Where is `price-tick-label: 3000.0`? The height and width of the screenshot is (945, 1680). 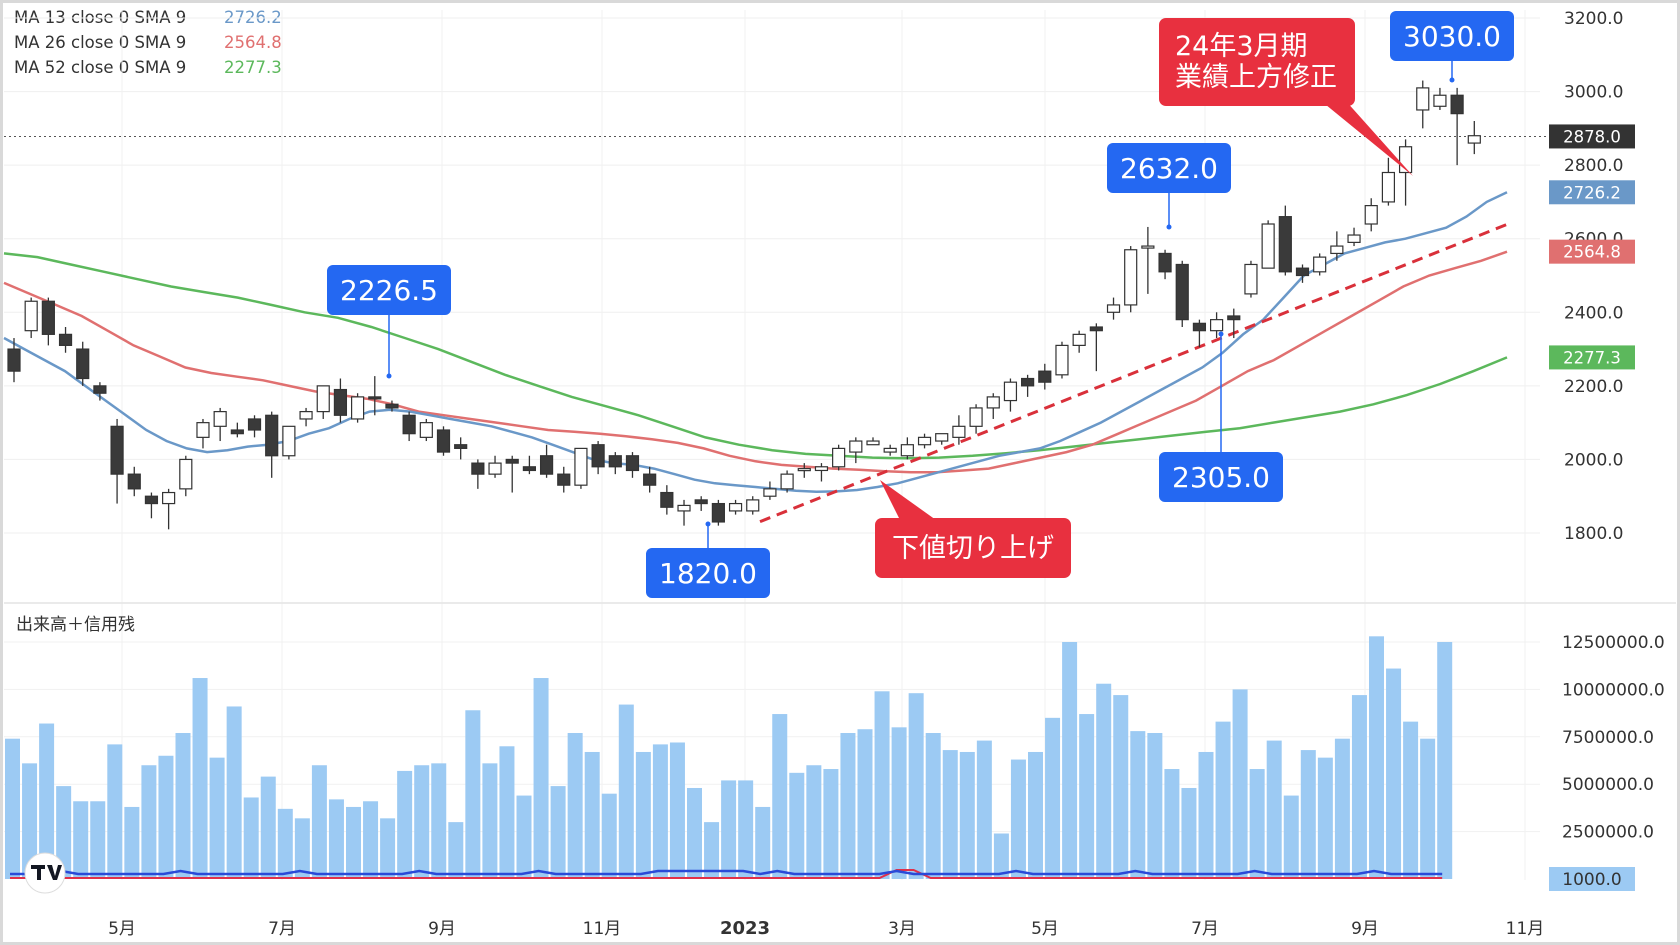 price-tick-label: 3000.0 is located at coordinates (1593, 93).